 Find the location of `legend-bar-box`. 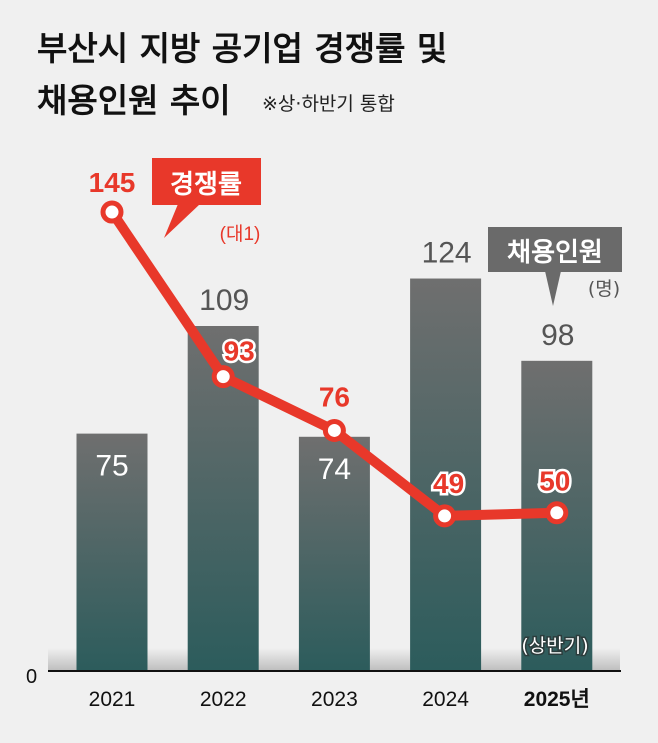

legend-bar-box is located at coordinates (555, 249).